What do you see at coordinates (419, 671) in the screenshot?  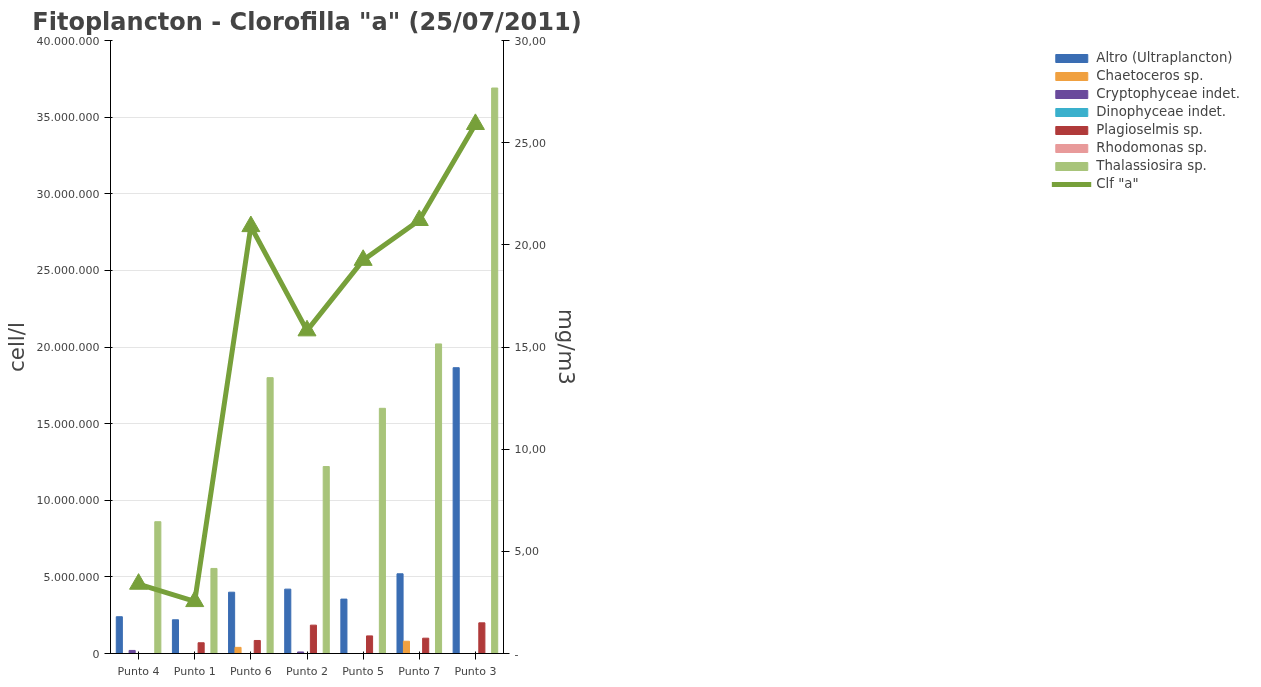 I see `x-tick-label: Punto 7` at bounding box center [419, 671].